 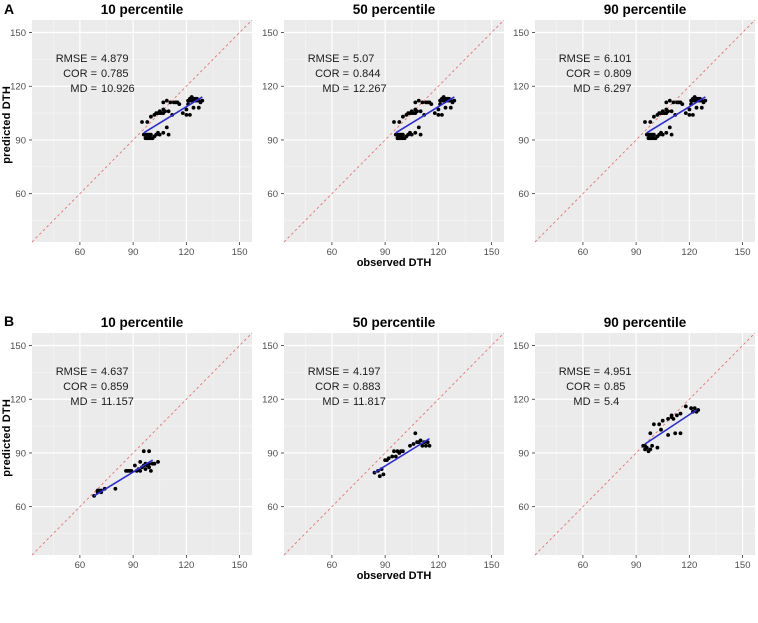 What do you see at coordinates (614, 387) in the screenshot?
I see `stat-value: 0.85` at bounding box center [614, 387].